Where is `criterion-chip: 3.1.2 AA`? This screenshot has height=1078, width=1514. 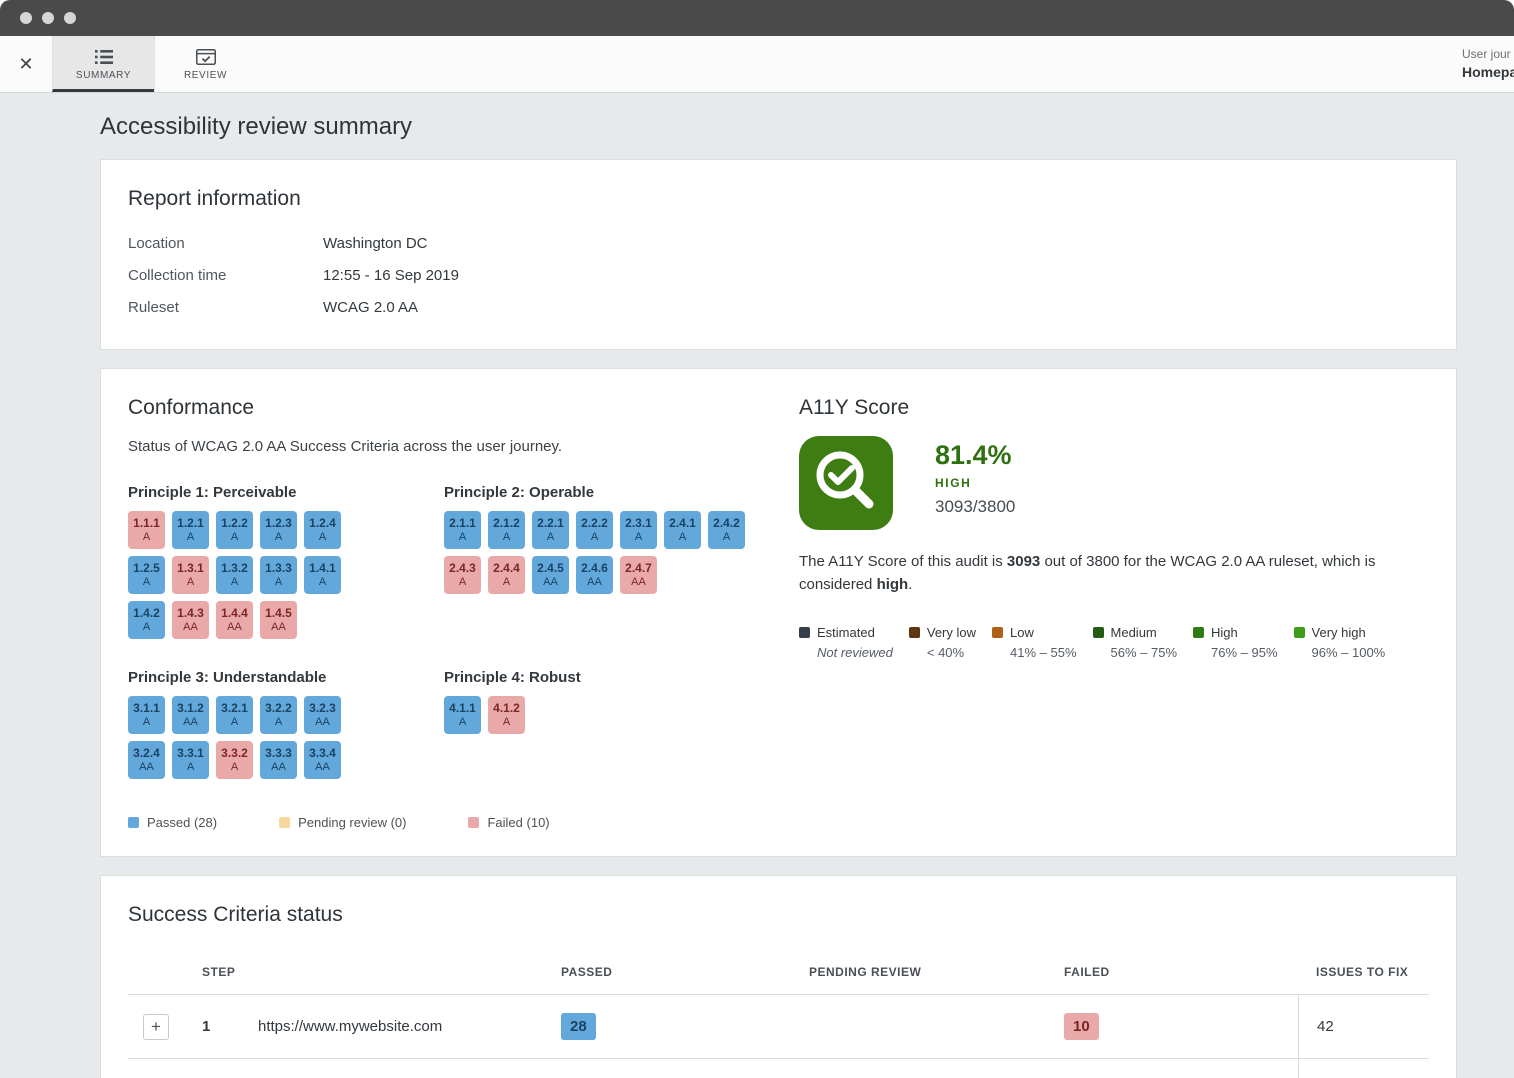
criterion-chip: 3.1.2 AA is located at coordinates (190, 715).